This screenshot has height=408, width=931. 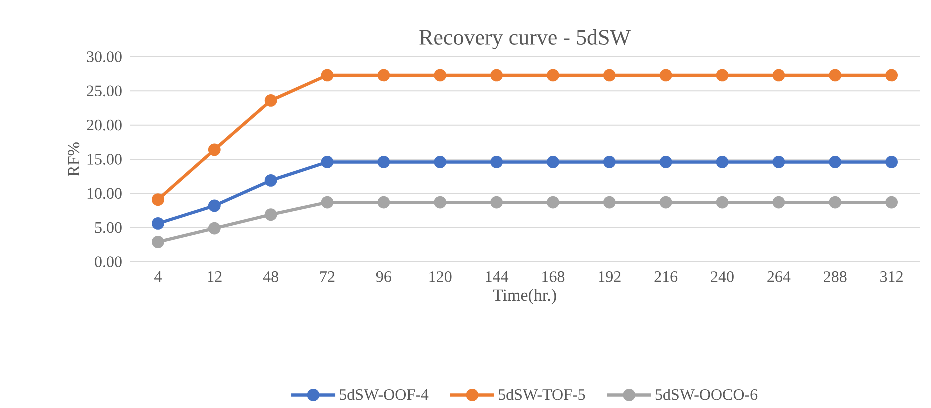 What do you see at coordinates (108, 228) in the screenshot?
I see `y-tick-label: 5.00` at bounding box center [108, 228].